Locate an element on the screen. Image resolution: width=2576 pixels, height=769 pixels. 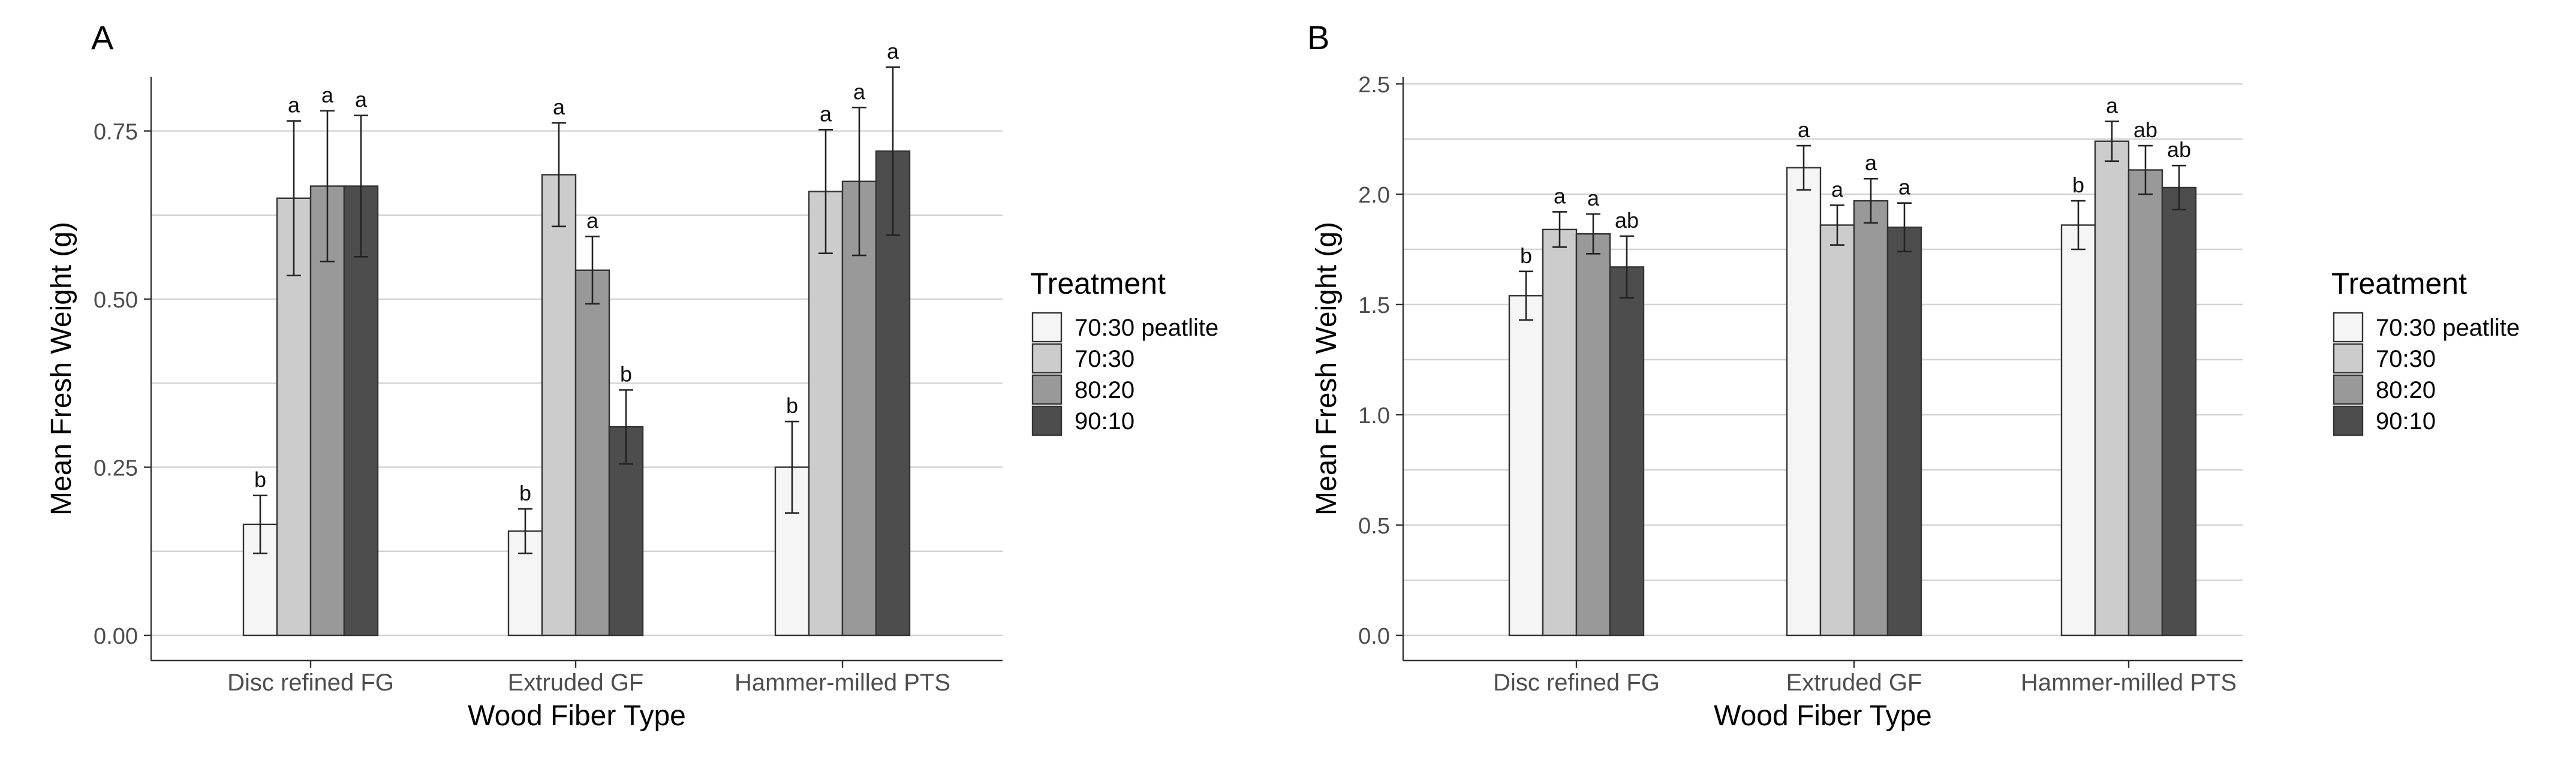
y-tick-label: 1.0 is located at coordinates (1374, 416).